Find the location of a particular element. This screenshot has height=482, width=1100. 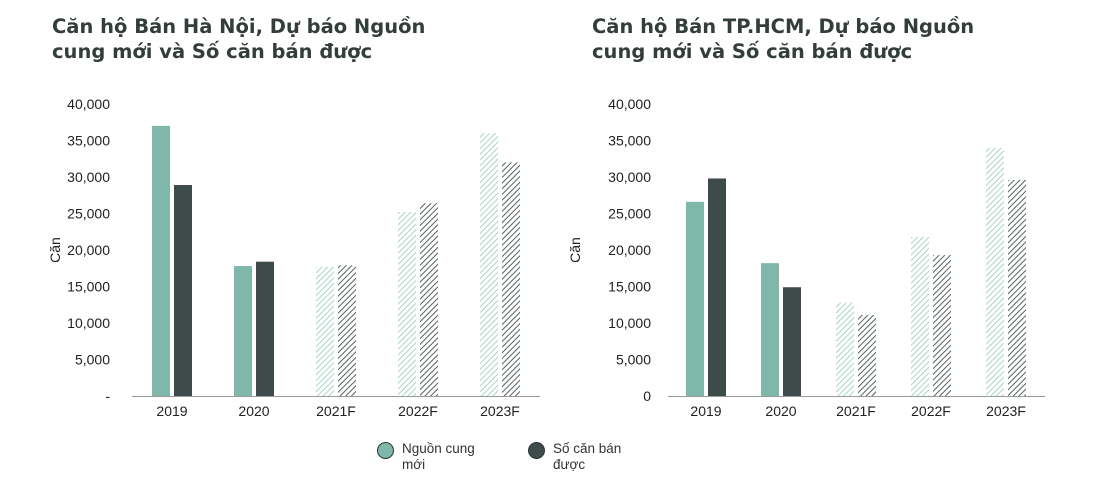

legend-swatch-supply is located at coordinates (385, 450).